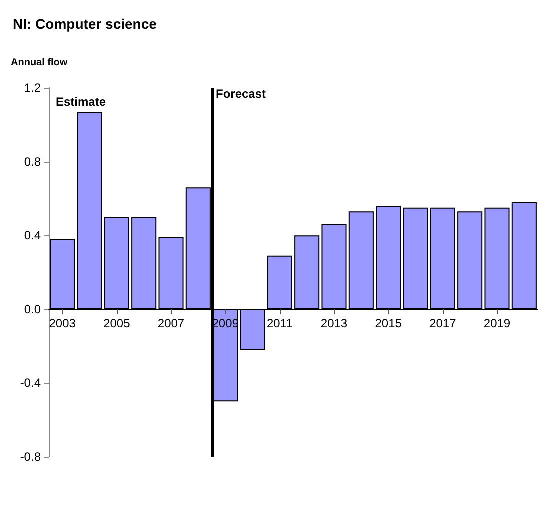 The width and height of the screenshot is (548, 507). What do you see at coordinates (443, 323) in the screenshot?
I see `x-tick-label: 2017` at bounding box center [443, 323].